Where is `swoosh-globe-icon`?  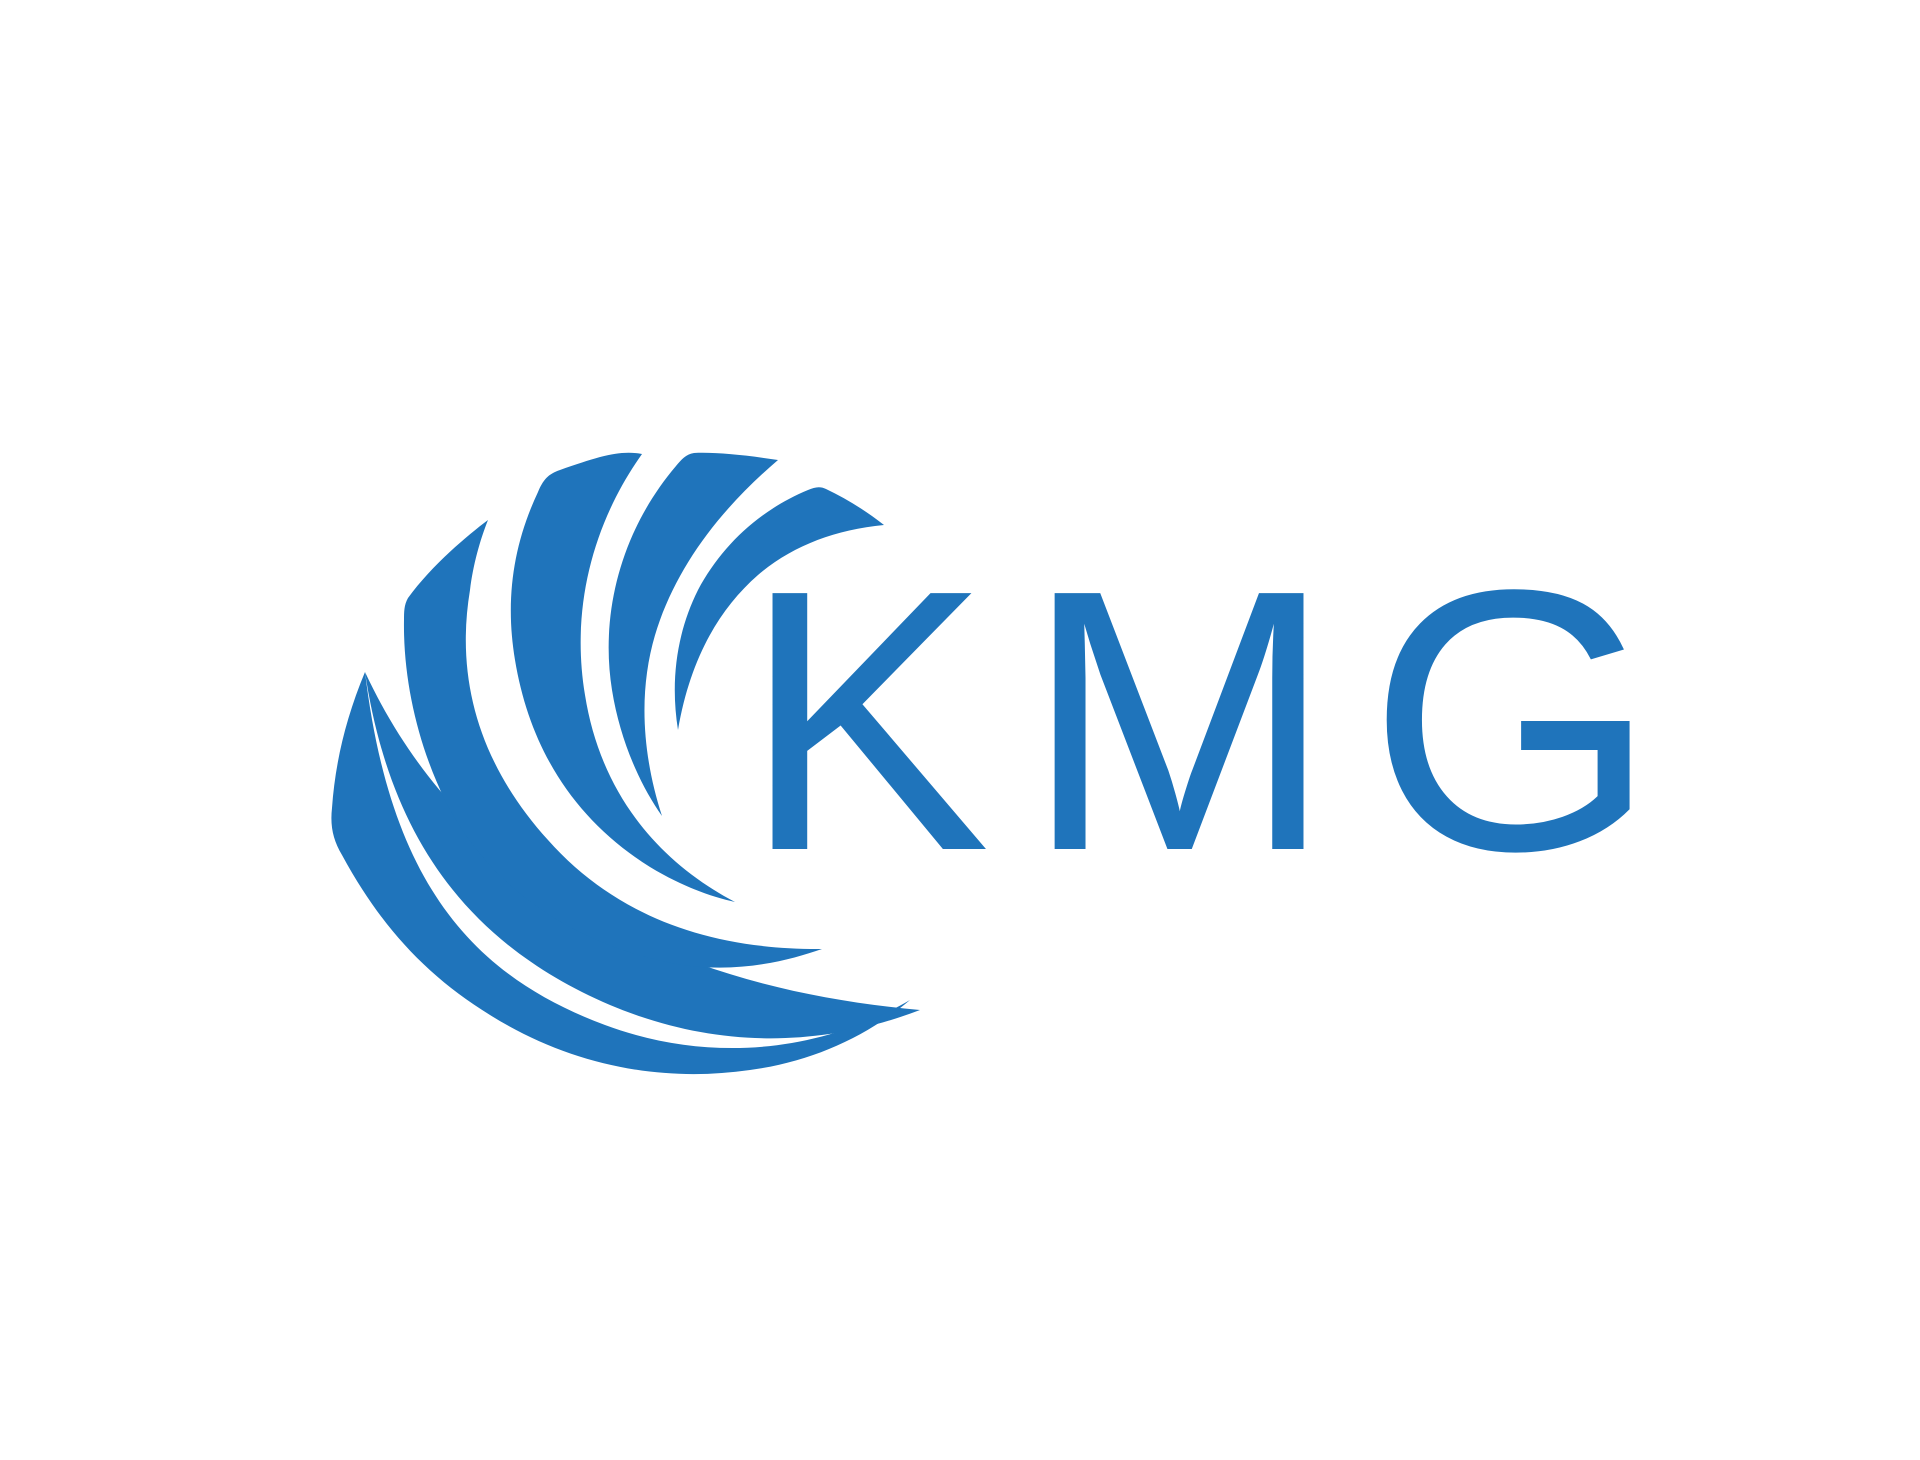
swoosh-globe-icon is located at coordinates (625, 763).